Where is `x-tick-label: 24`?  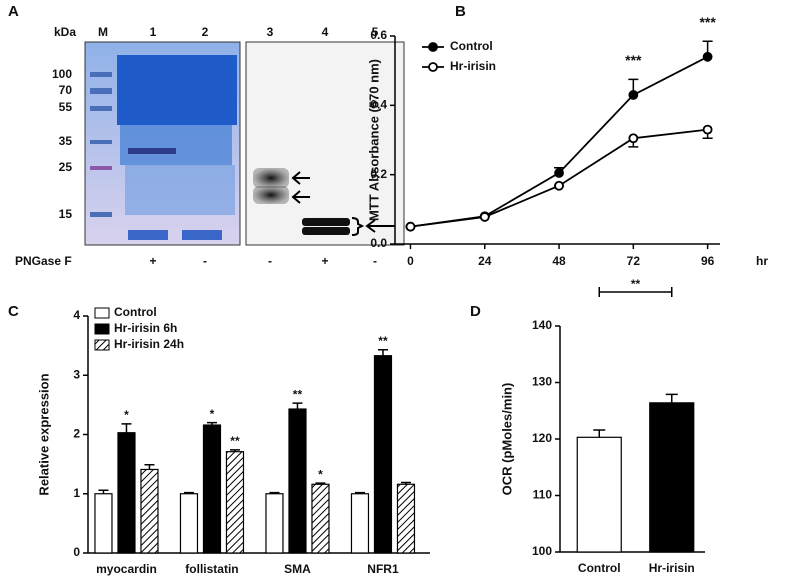
x-tick-label: 24 is located at coordinates (485, 261).